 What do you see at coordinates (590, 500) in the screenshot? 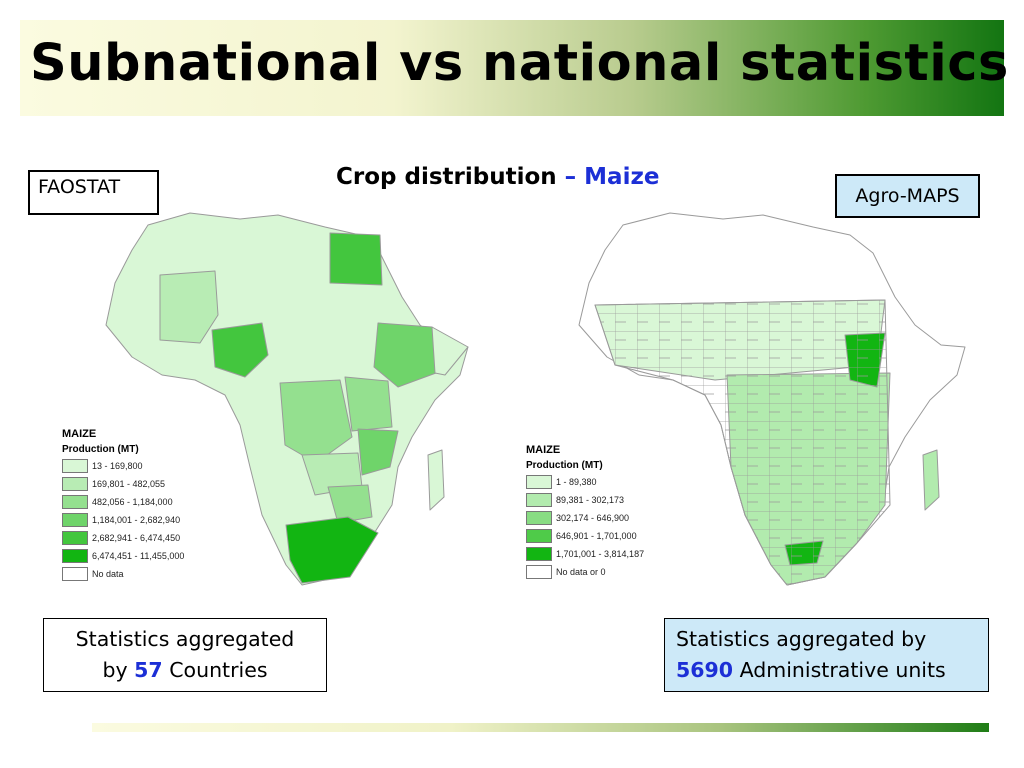
I see `legend-label: 89,381 - 302,173` at bounding box center [590, 500].